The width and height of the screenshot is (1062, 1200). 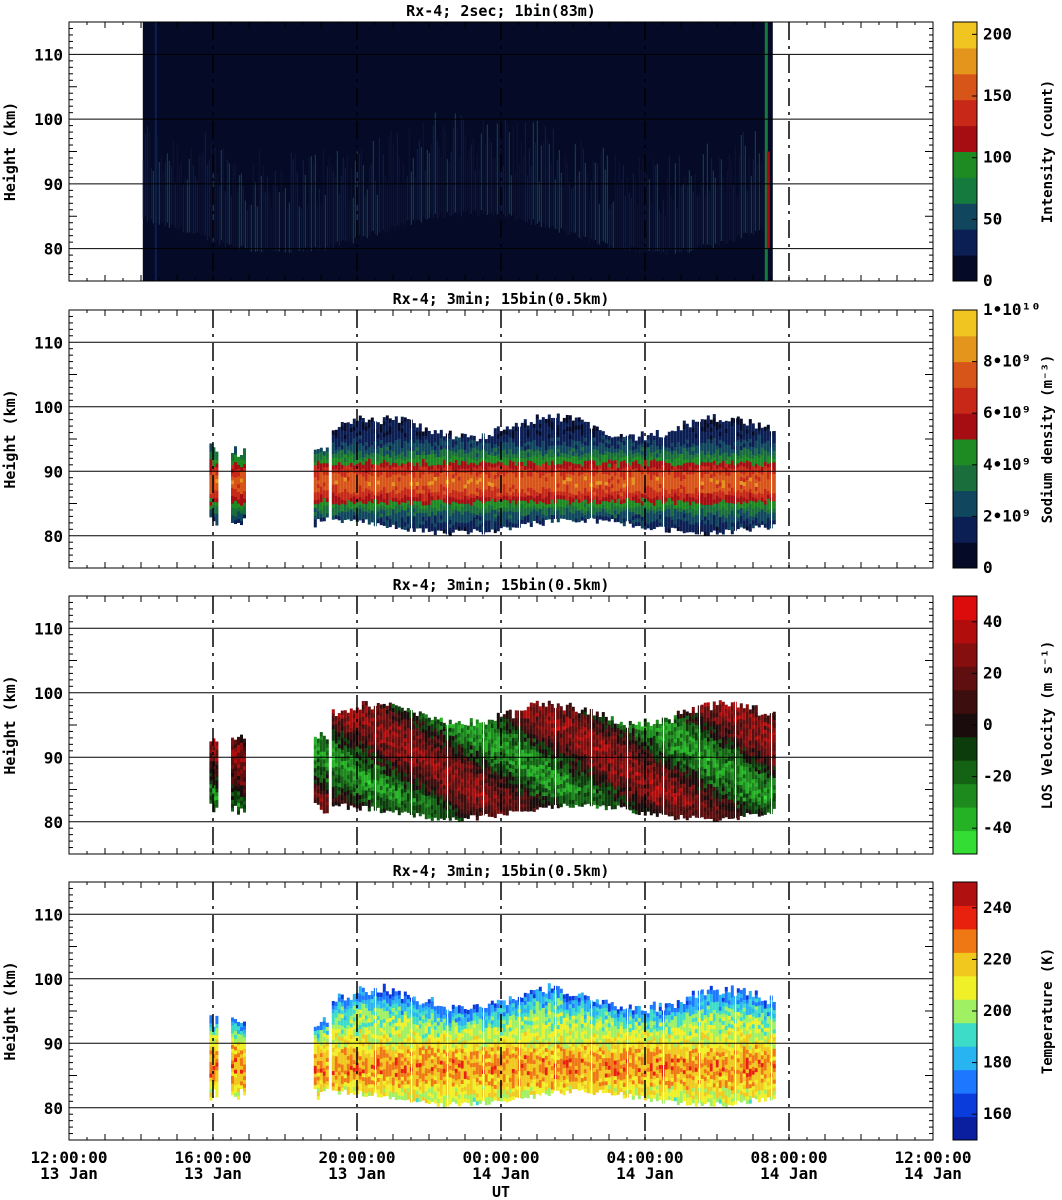 I want to click on data-gap, so click(x=555, y=439).